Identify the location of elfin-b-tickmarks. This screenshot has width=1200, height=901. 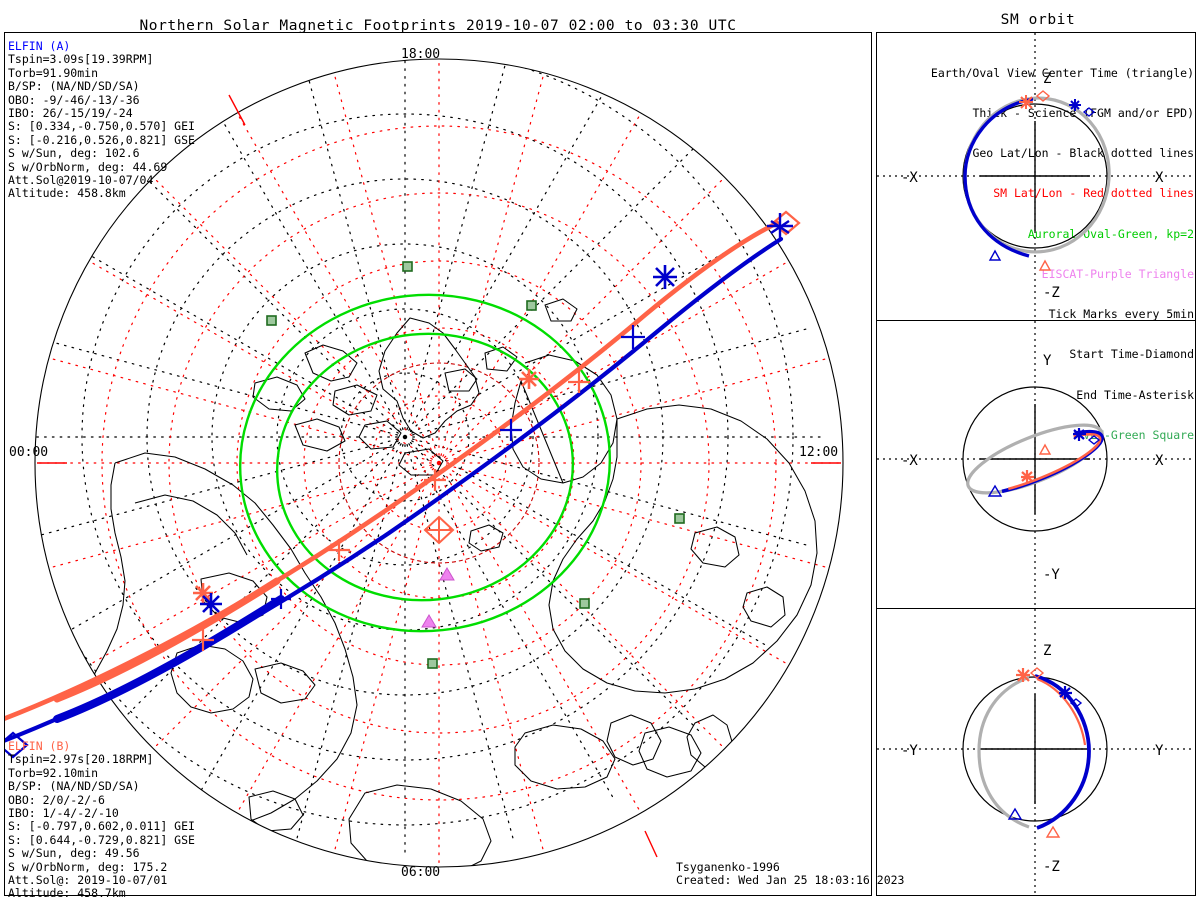
(391, 511).